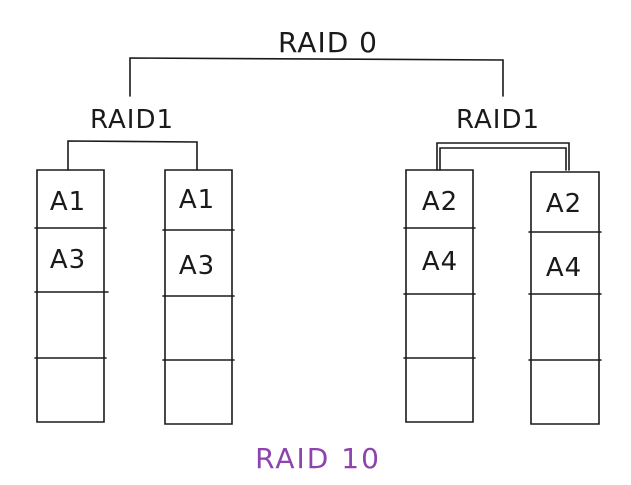 This screenshot has width=631, height=485. I want to click on raid1-left-connector, so click(132, 155).